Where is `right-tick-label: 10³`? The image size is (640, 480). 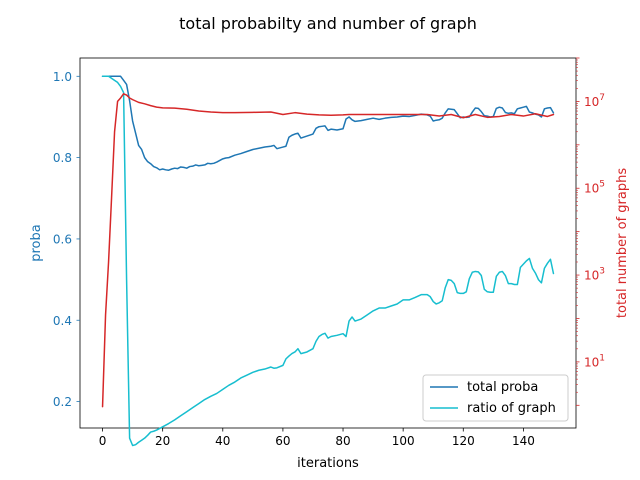
right-tick-label: 10³ is located at coordinates (594, 275).